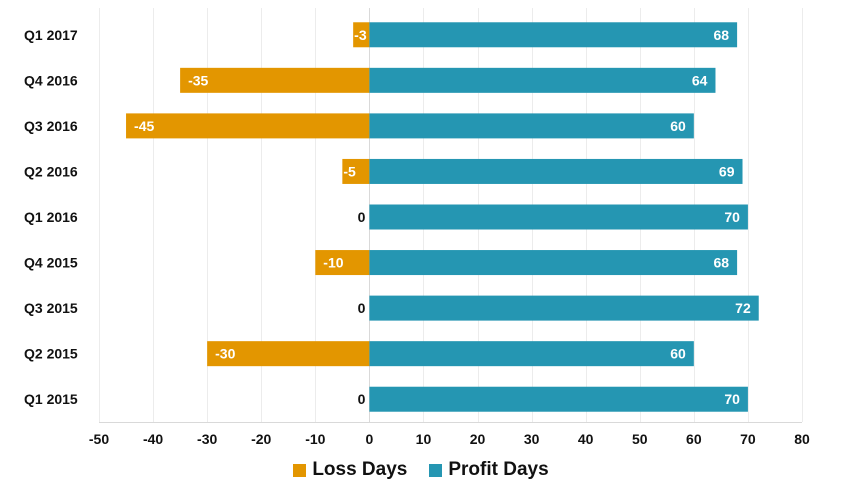 The width and height of the screenshot is (842, 492). I want to click on category-label: Q3 2015, so click(51, 308).